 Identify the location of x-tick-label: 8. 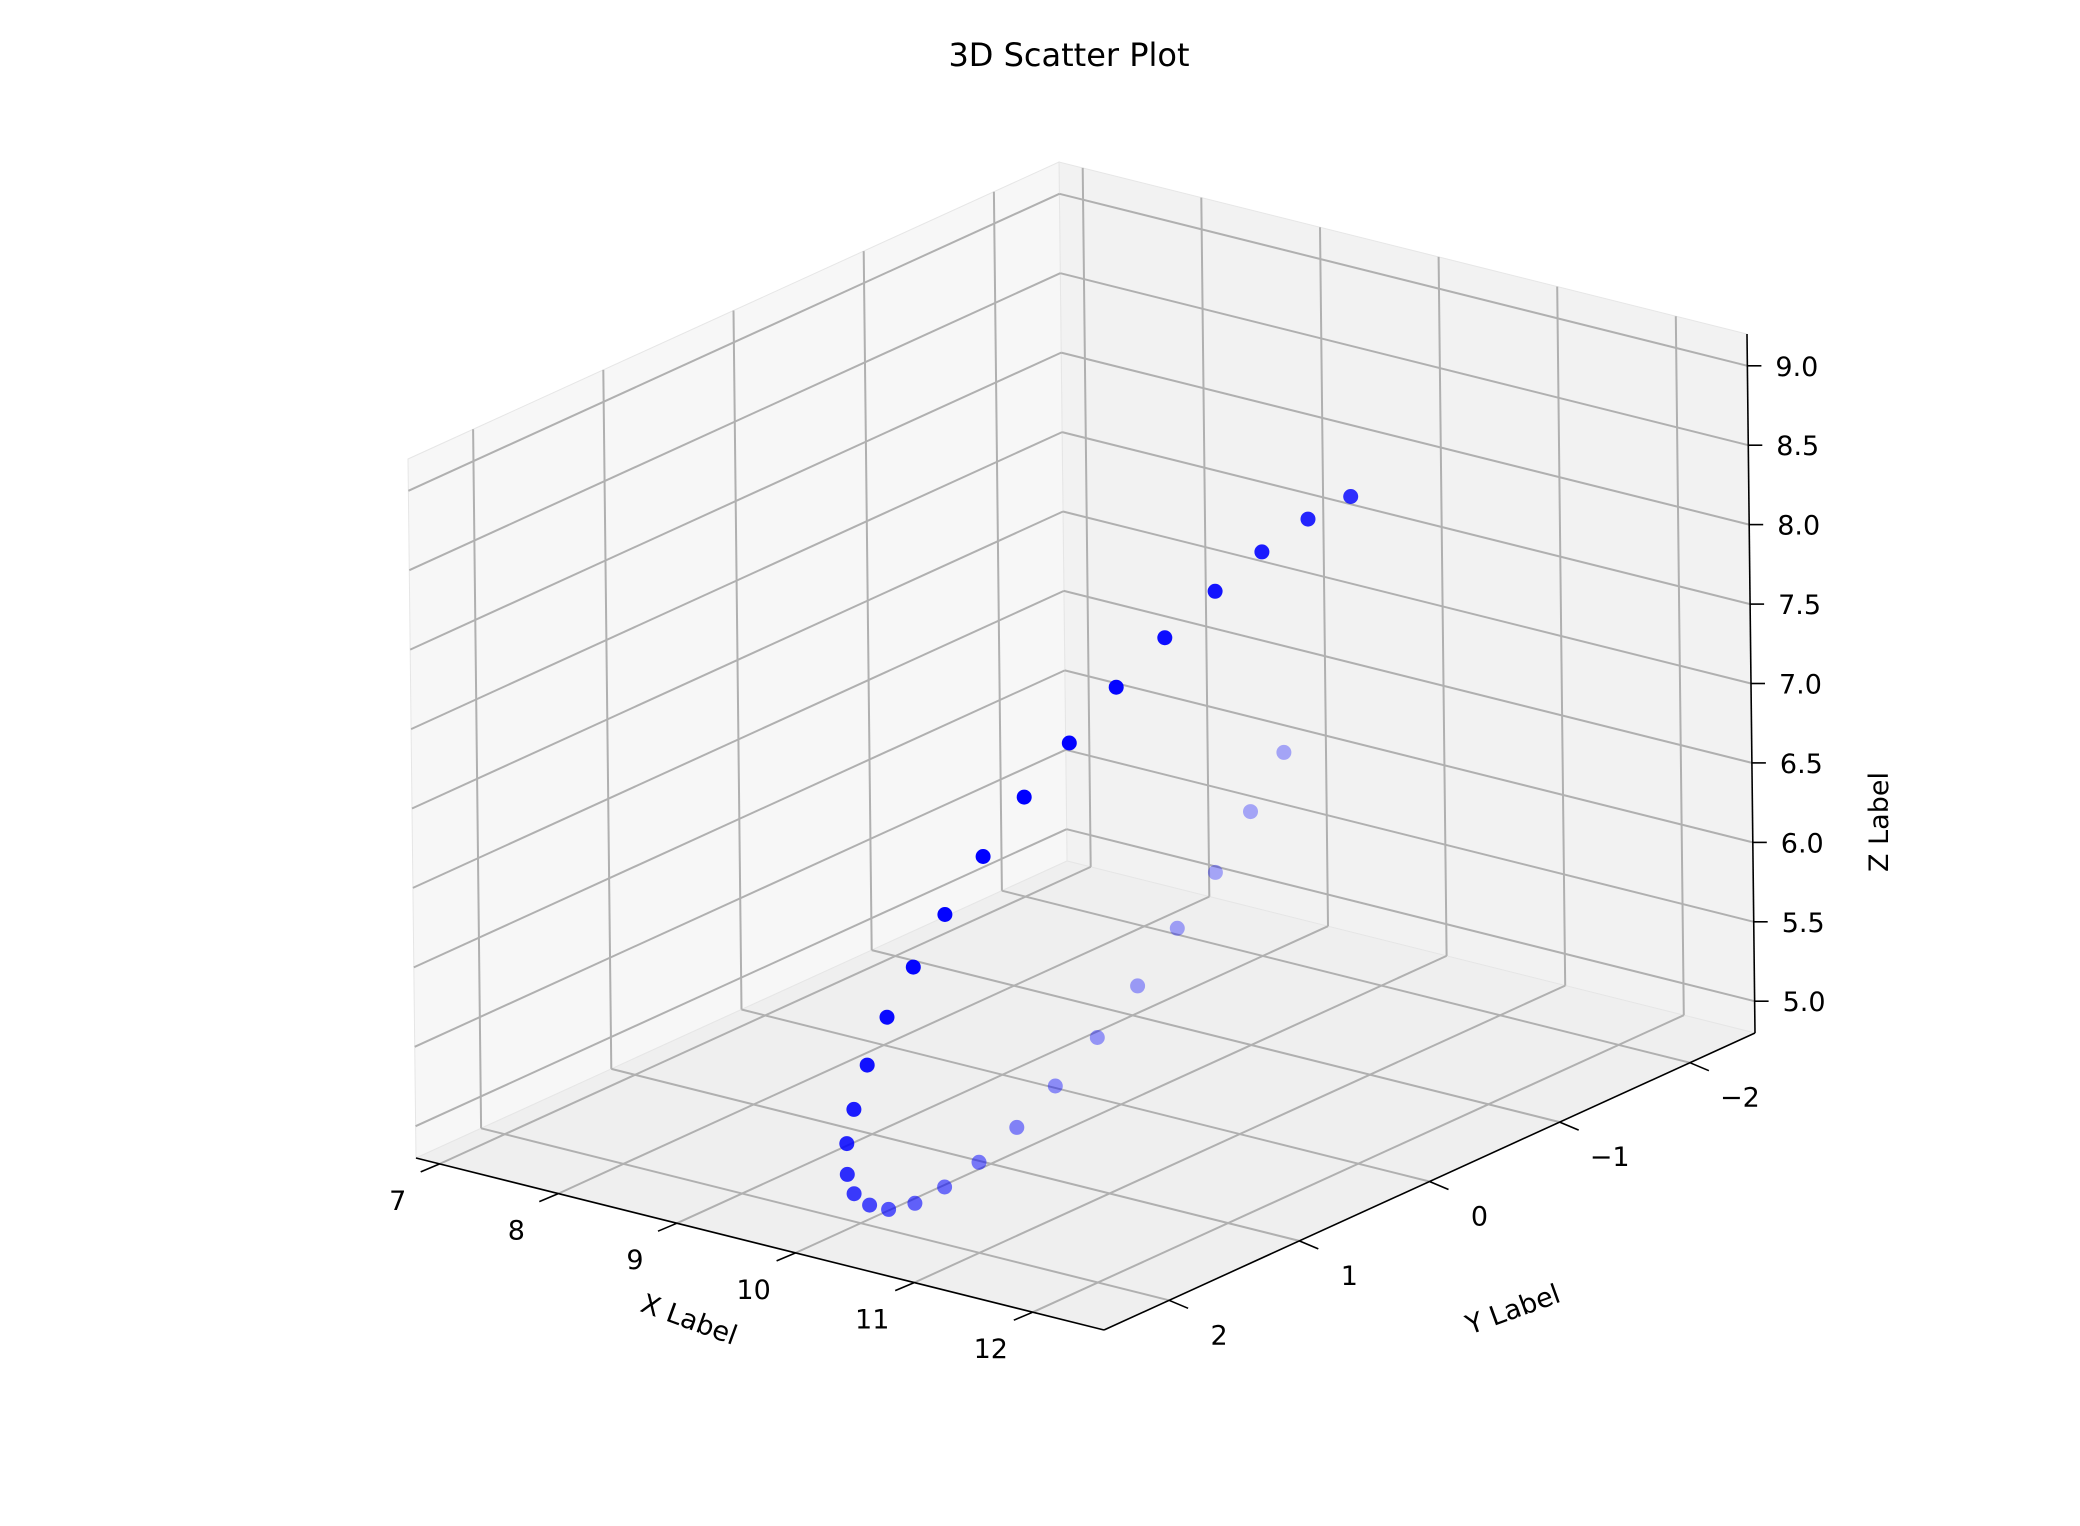
(516, 1231).